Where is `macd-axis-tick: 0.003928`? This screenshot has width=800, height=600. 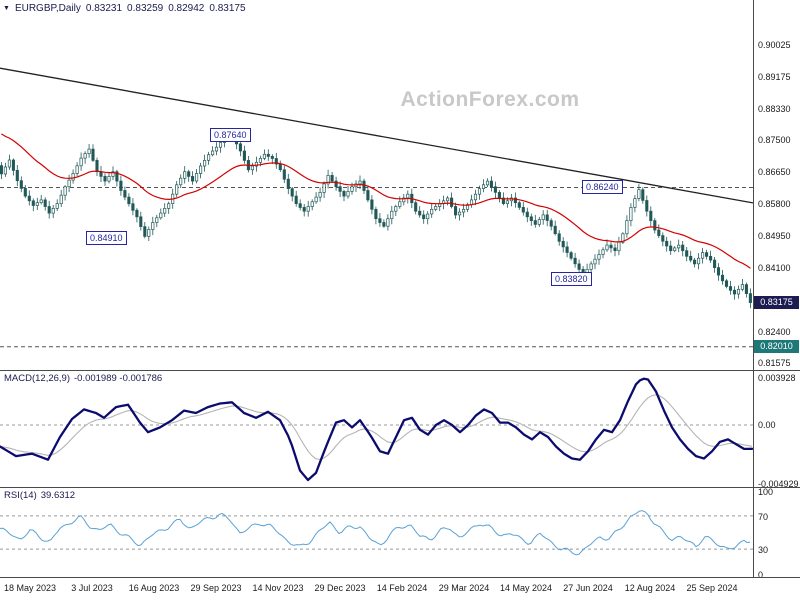
macd-axis-tick: 0.003928 is located at coordinates (777, 378).